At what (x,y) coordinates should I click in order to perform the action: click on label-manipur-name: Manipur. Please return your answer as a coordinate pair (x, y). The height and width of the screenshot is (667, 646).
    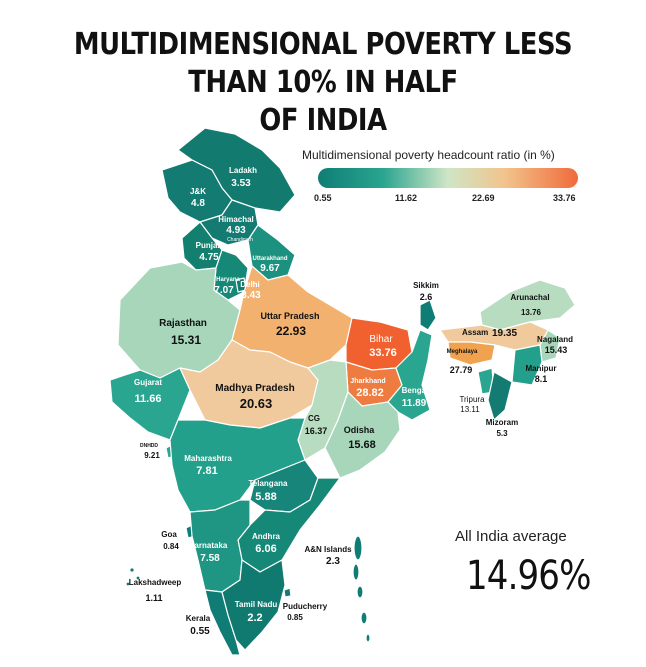
    Looking at the image, I should click on (540, 368).